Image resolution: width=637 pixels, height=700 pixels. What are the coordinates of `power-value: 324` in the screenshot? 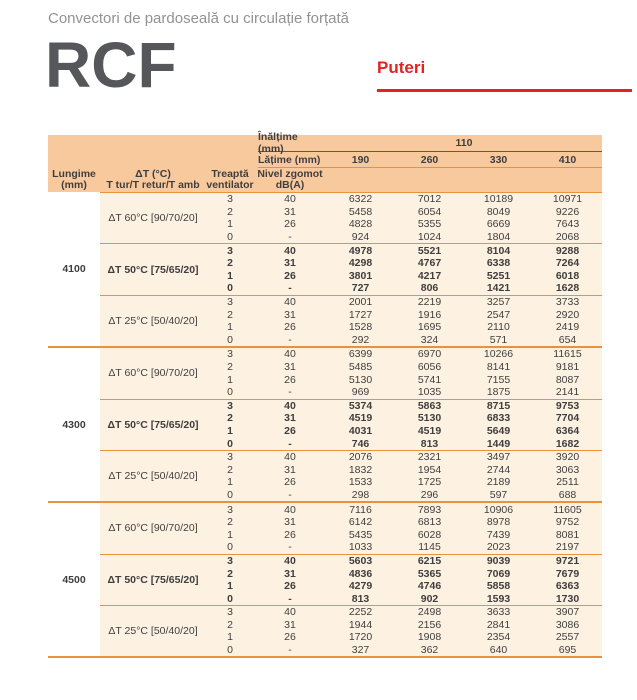 It's located at (429, 339).